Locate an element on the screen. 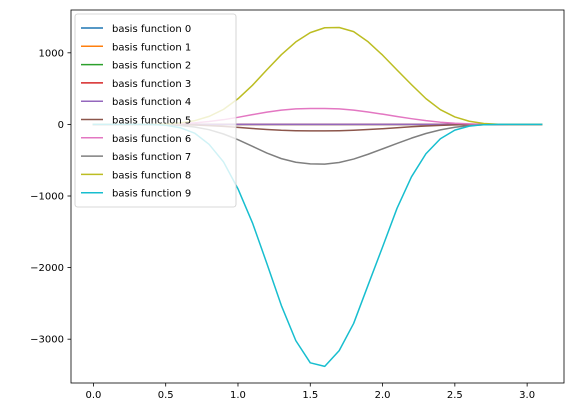 Image resolution: width=572 pixels, height=413 pixels. y-axis: −3000 −2000 −1000 0 1000 is located at coordinates (50, 197).